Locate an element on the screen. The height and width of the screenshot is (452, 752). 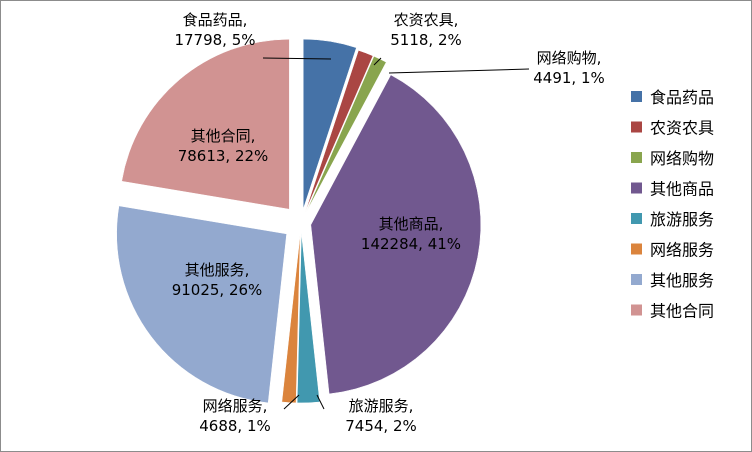
legend-label: 食品药品 is located at coordinates (682, 97).